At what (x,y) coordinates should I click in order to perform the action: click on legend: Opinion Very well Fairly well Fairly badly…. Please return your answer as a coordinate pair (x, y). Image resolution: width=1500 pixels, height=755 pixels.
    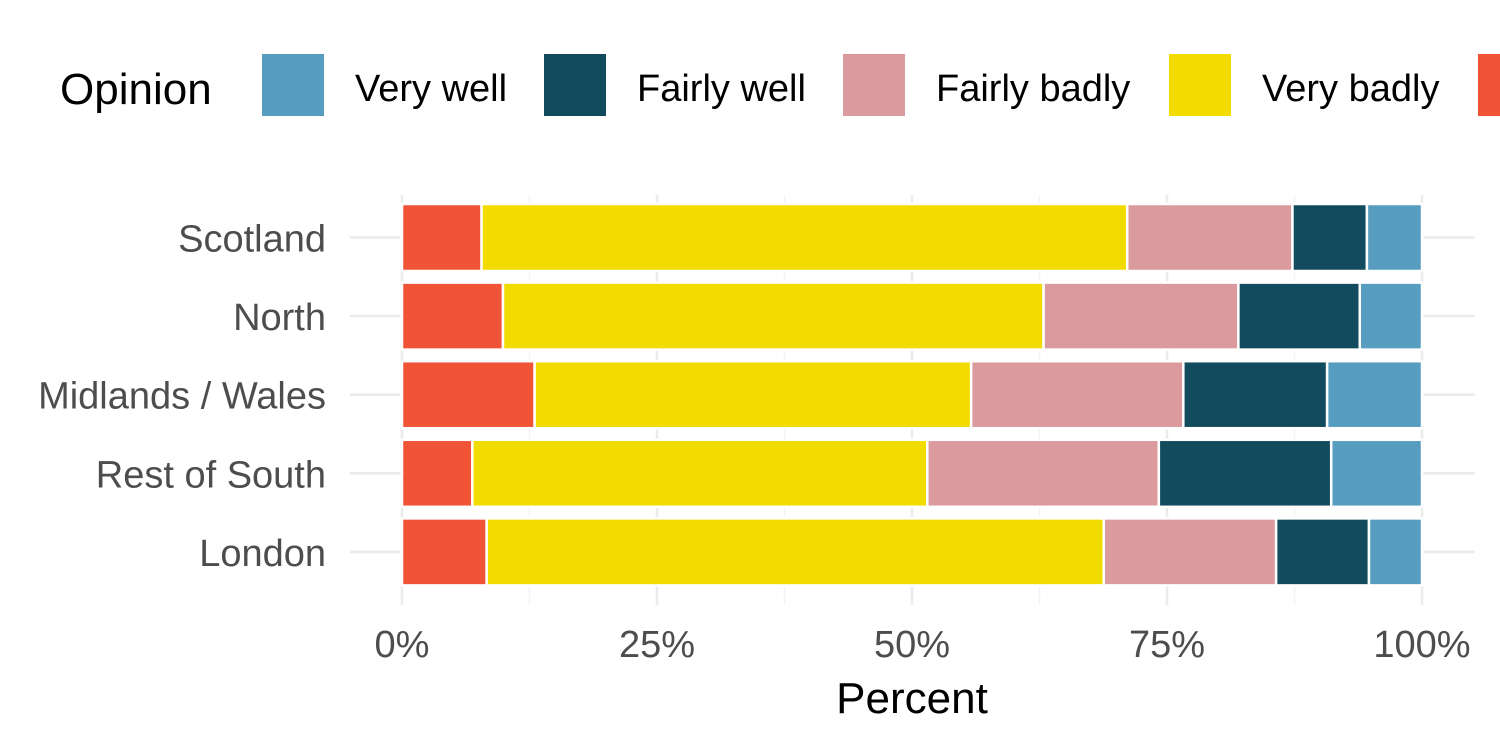
    Looking at the image, I should click on (780, 85).